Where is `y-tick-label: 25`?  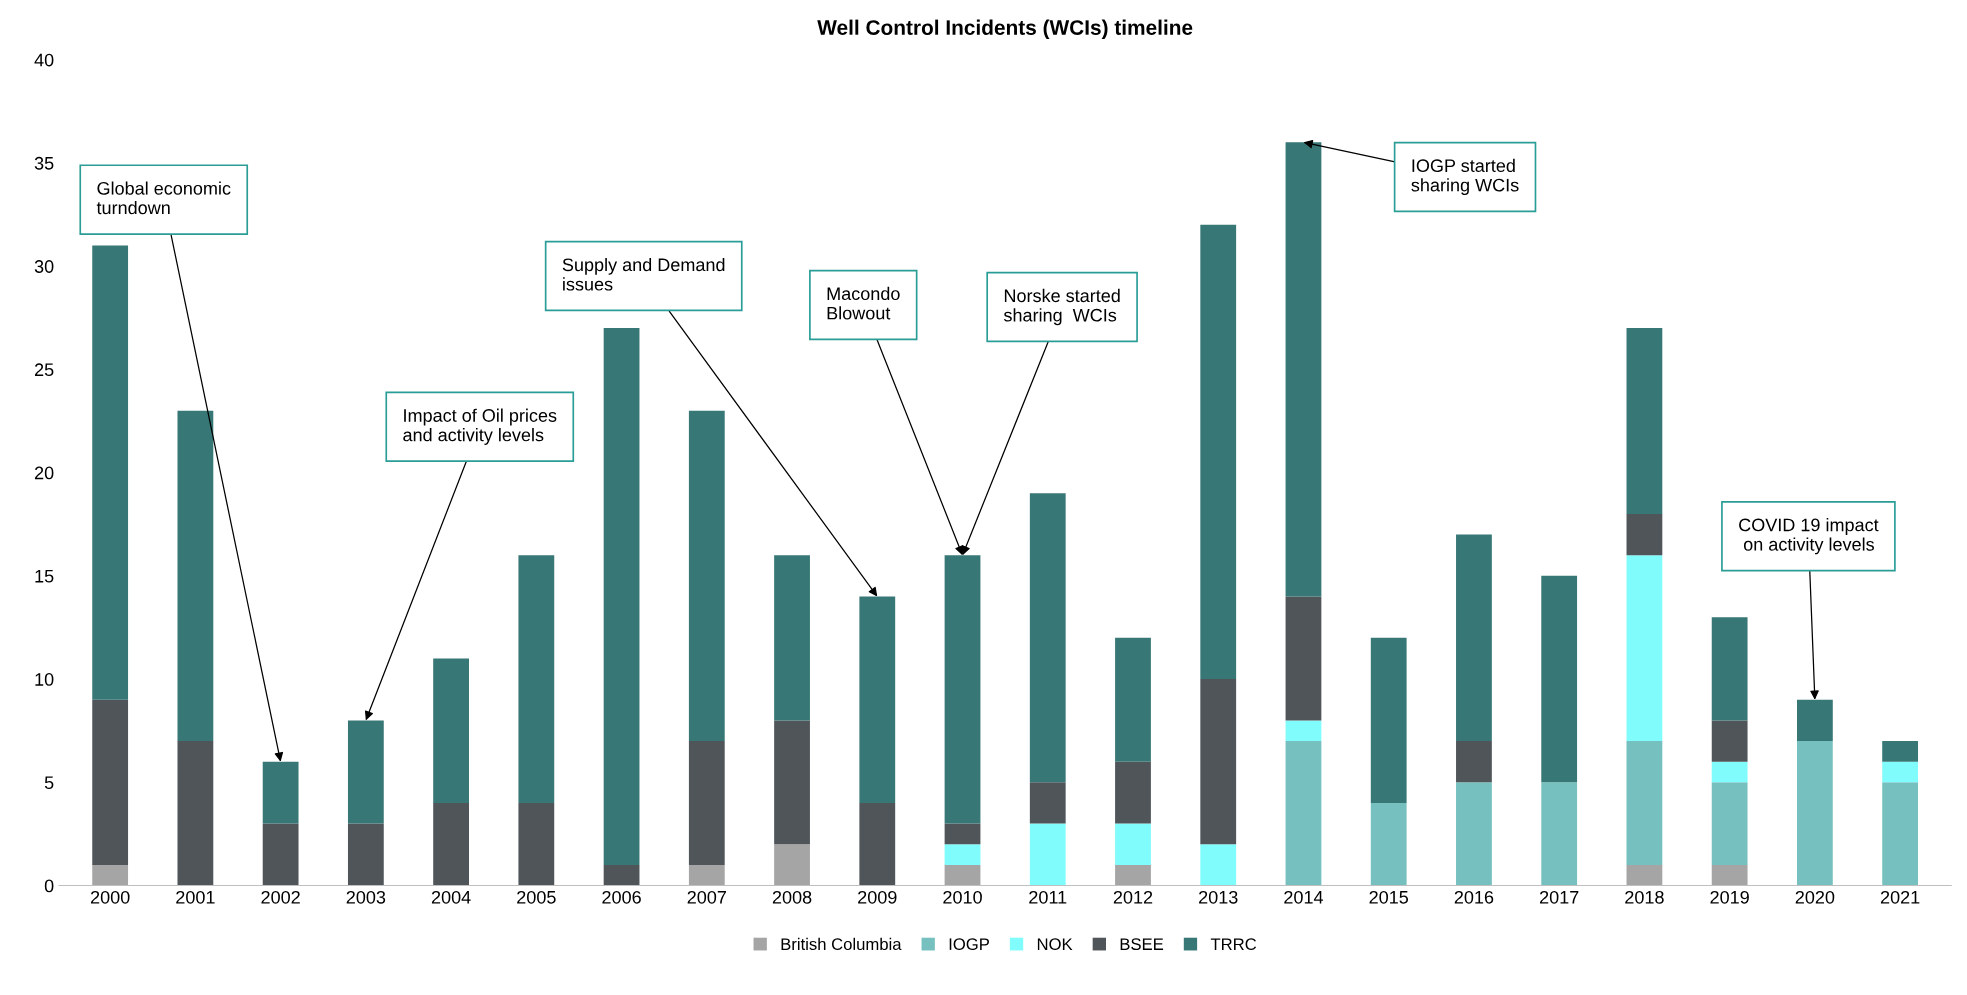 y-tick-label: 25 is located at coordinates (44, 370).